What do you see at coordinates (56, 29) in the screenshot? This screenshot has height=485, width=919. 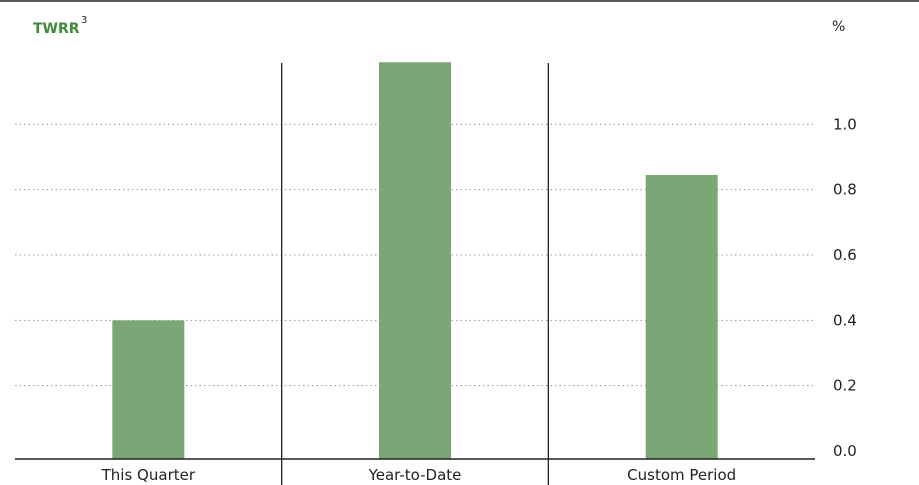 I see `chart-title: TWRR` at bounding box center [56, 29].